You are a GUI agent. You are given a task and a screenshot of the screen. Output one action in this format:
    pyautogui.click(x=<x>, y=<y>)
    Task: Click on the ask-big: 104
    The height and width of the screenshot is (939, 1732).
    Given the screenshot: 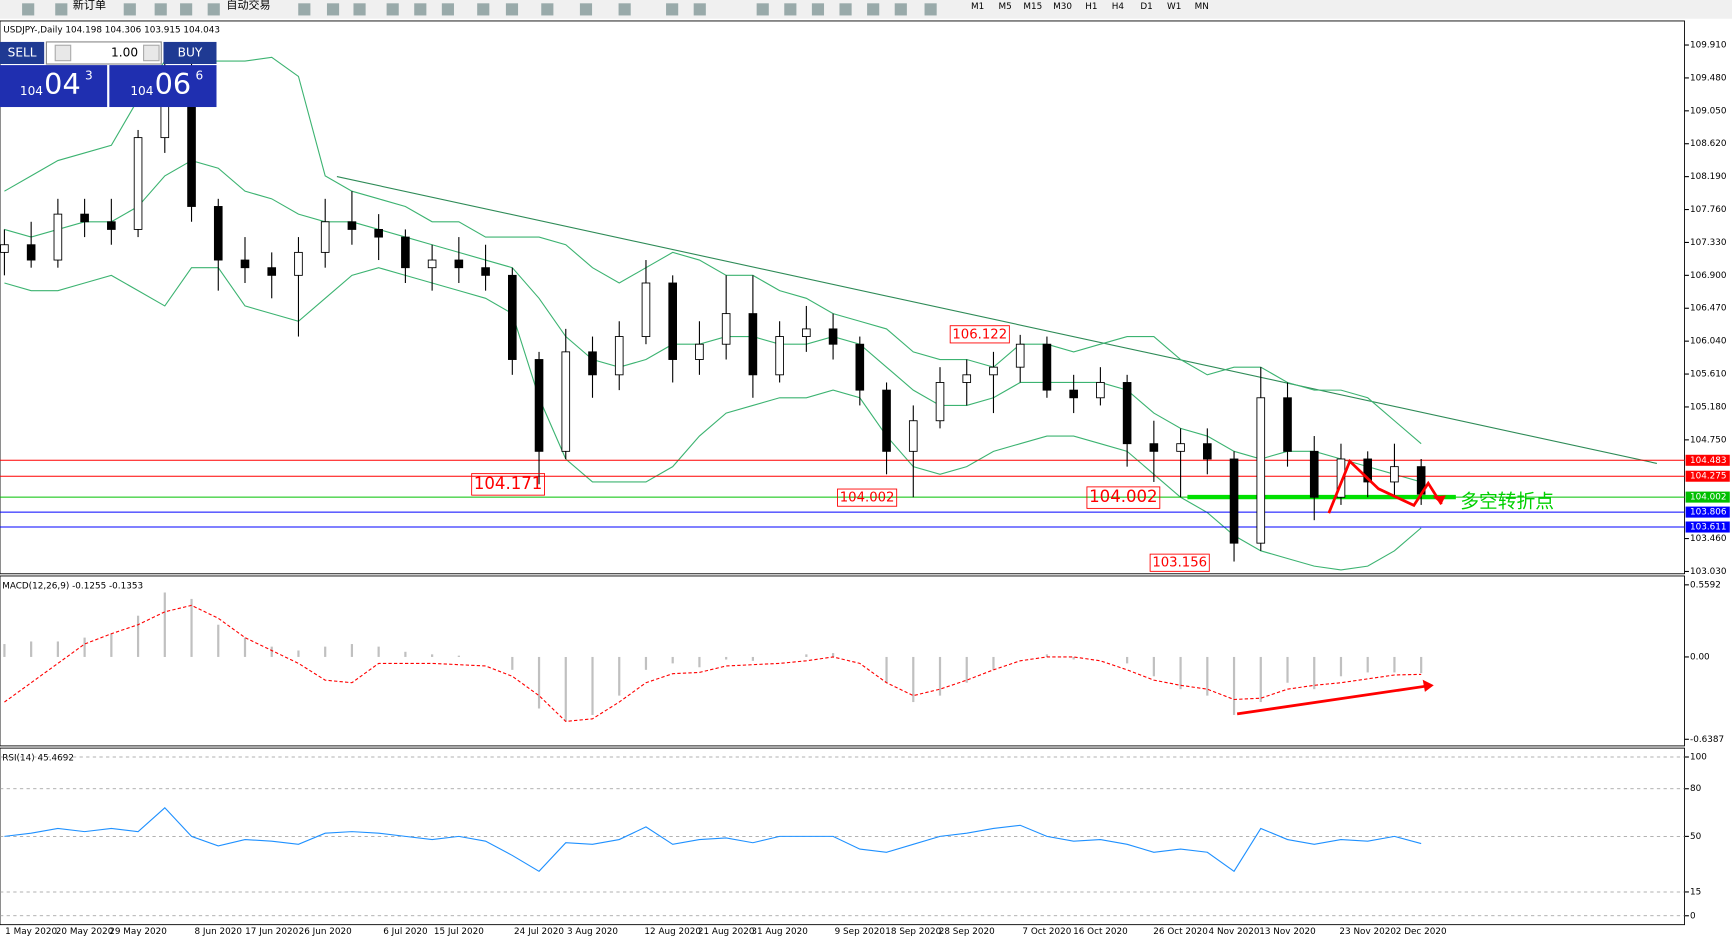 What is the action you would take?
    pyautogui.click(x=141, y=91)
    